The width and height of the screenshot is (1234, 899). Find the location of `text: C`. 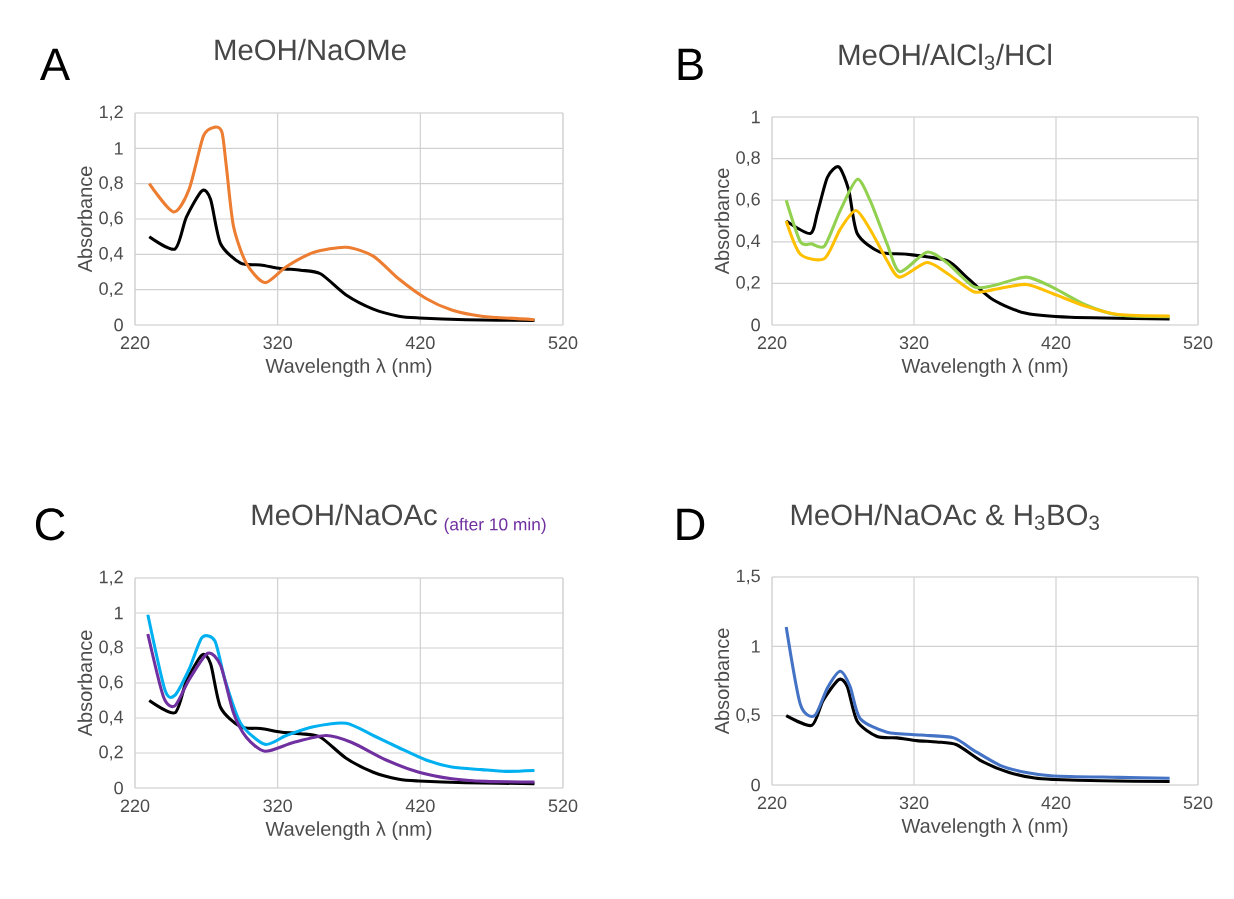

text: C is located at coordinates (50, 524).